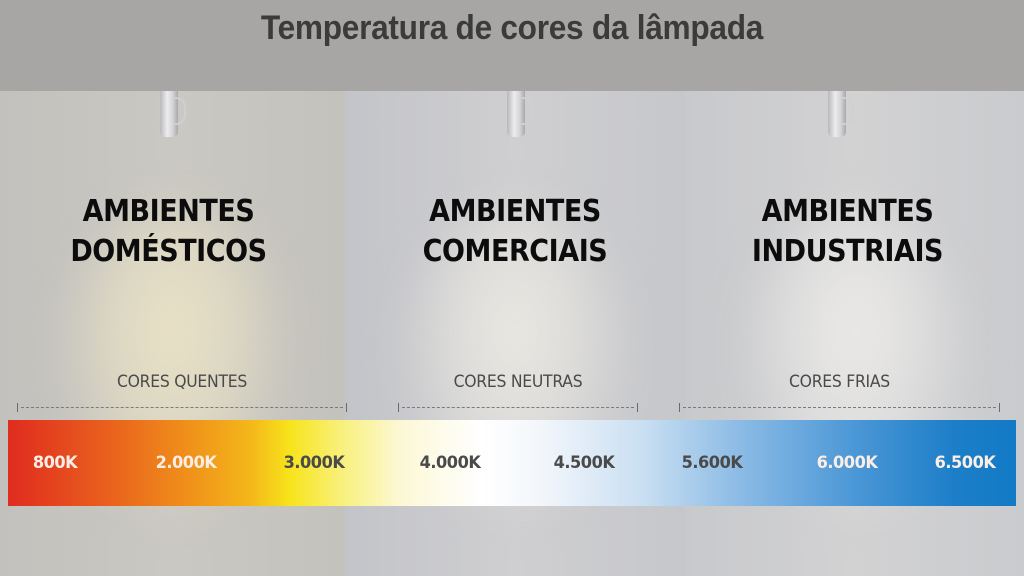 This screenshot has width=1024, height=576. What do you see at coordinates (847, 463) in the screenshot?
I see `tick-label: 6.000K` at bounding box center [847, 463].